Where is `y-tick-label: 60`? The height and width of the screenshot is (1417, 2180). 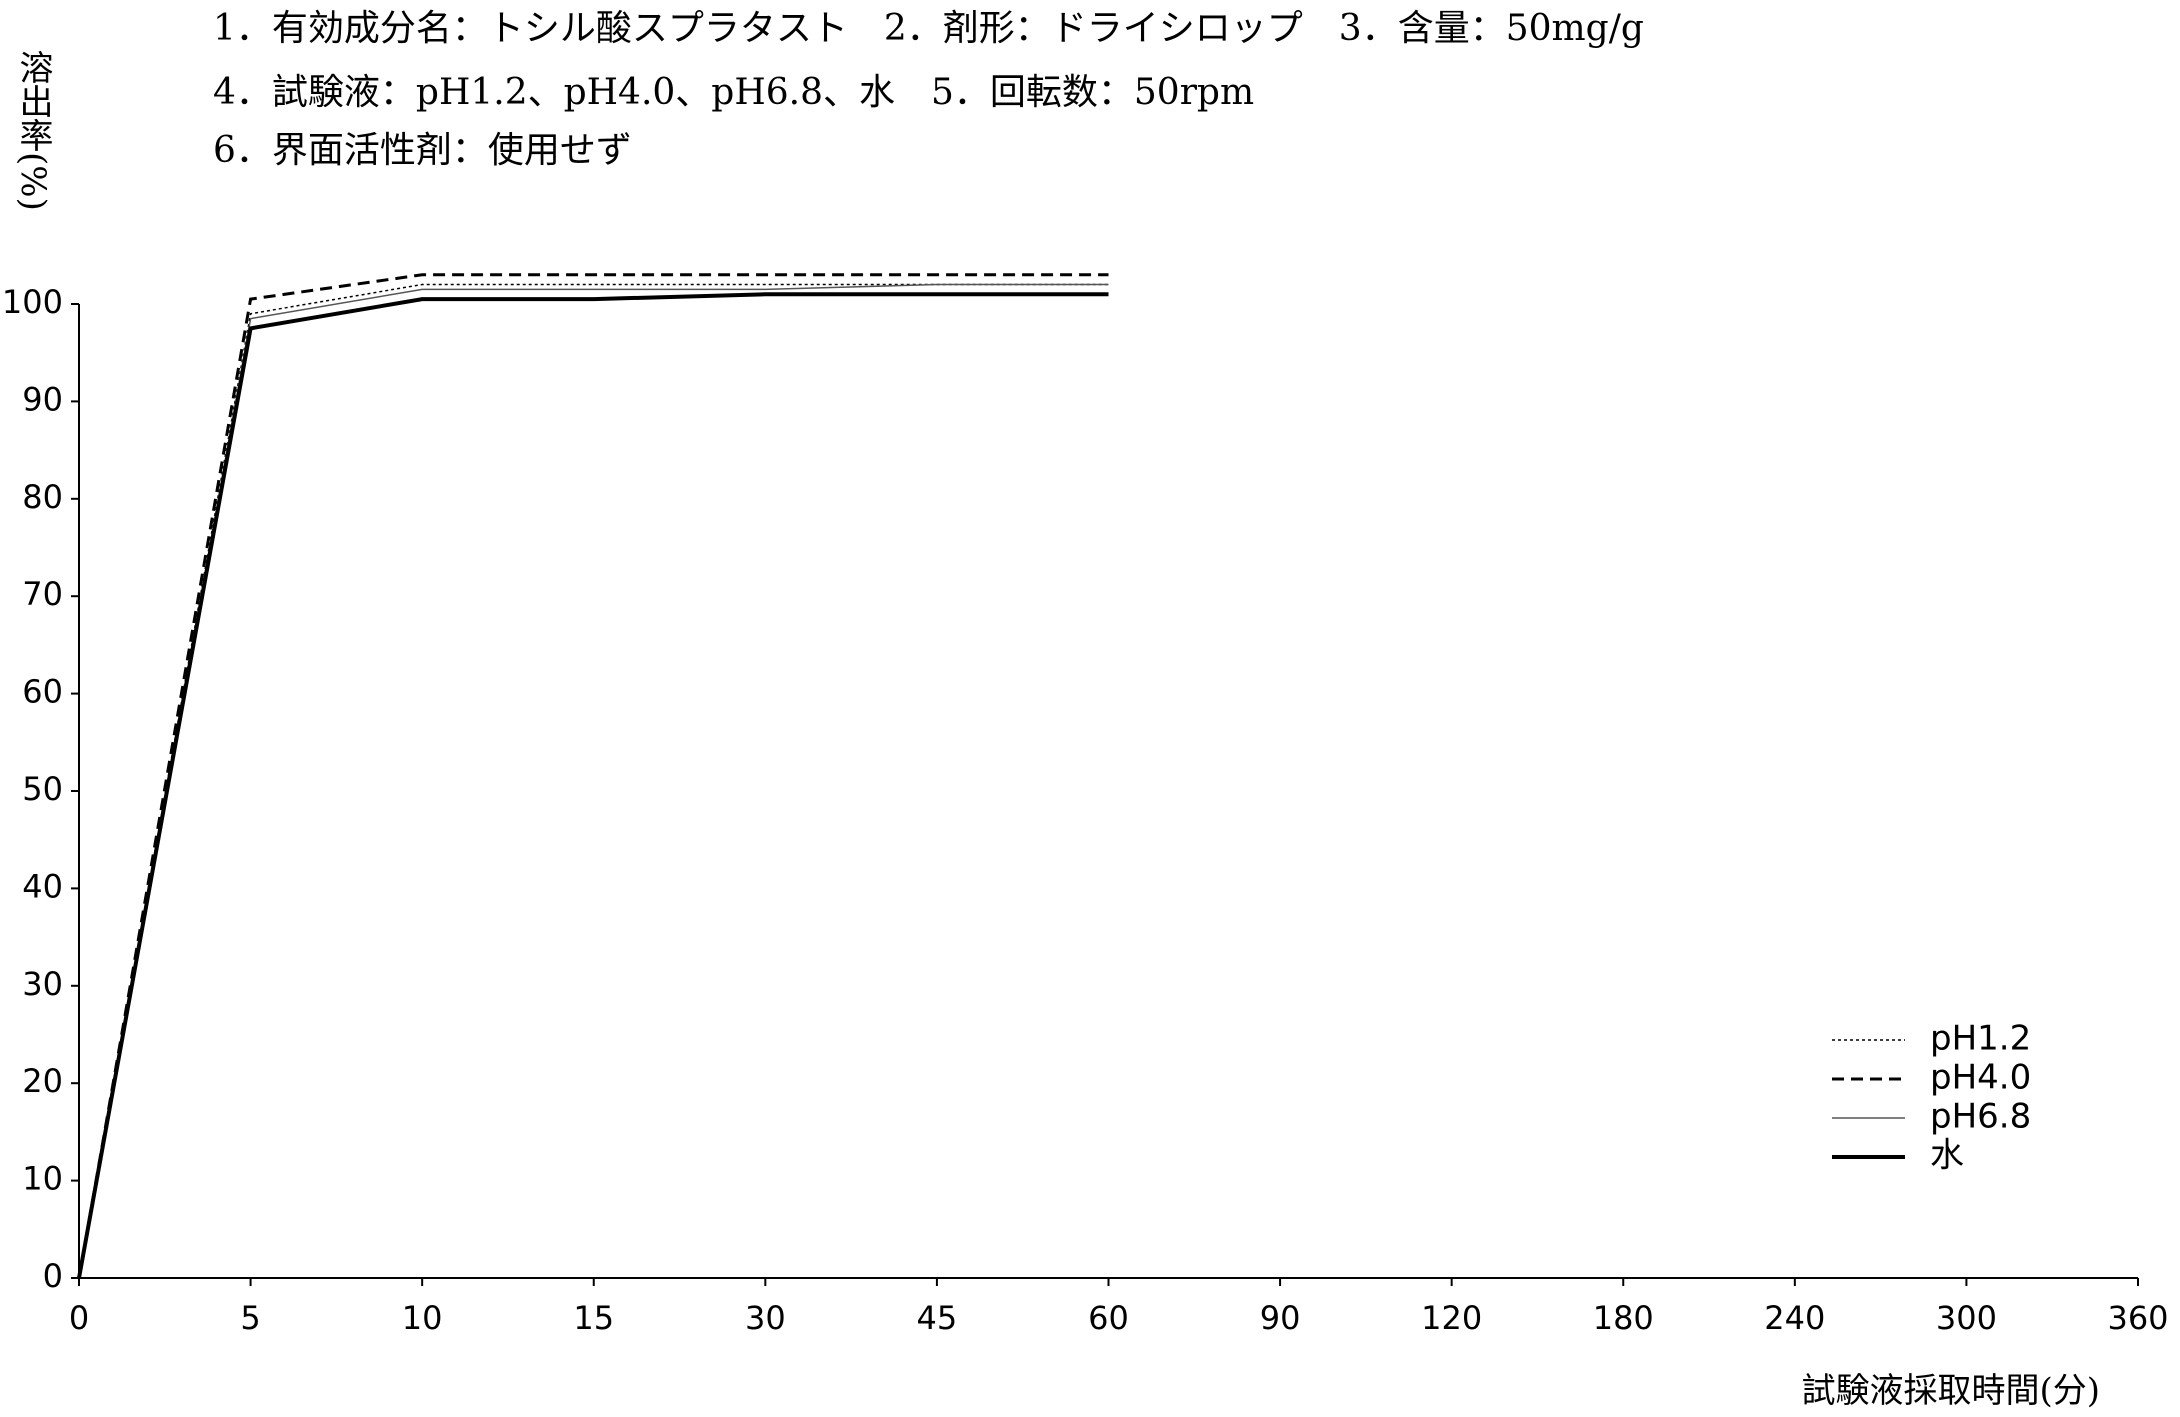
y-tick-label: 60 is located at coordinates (42, 692).